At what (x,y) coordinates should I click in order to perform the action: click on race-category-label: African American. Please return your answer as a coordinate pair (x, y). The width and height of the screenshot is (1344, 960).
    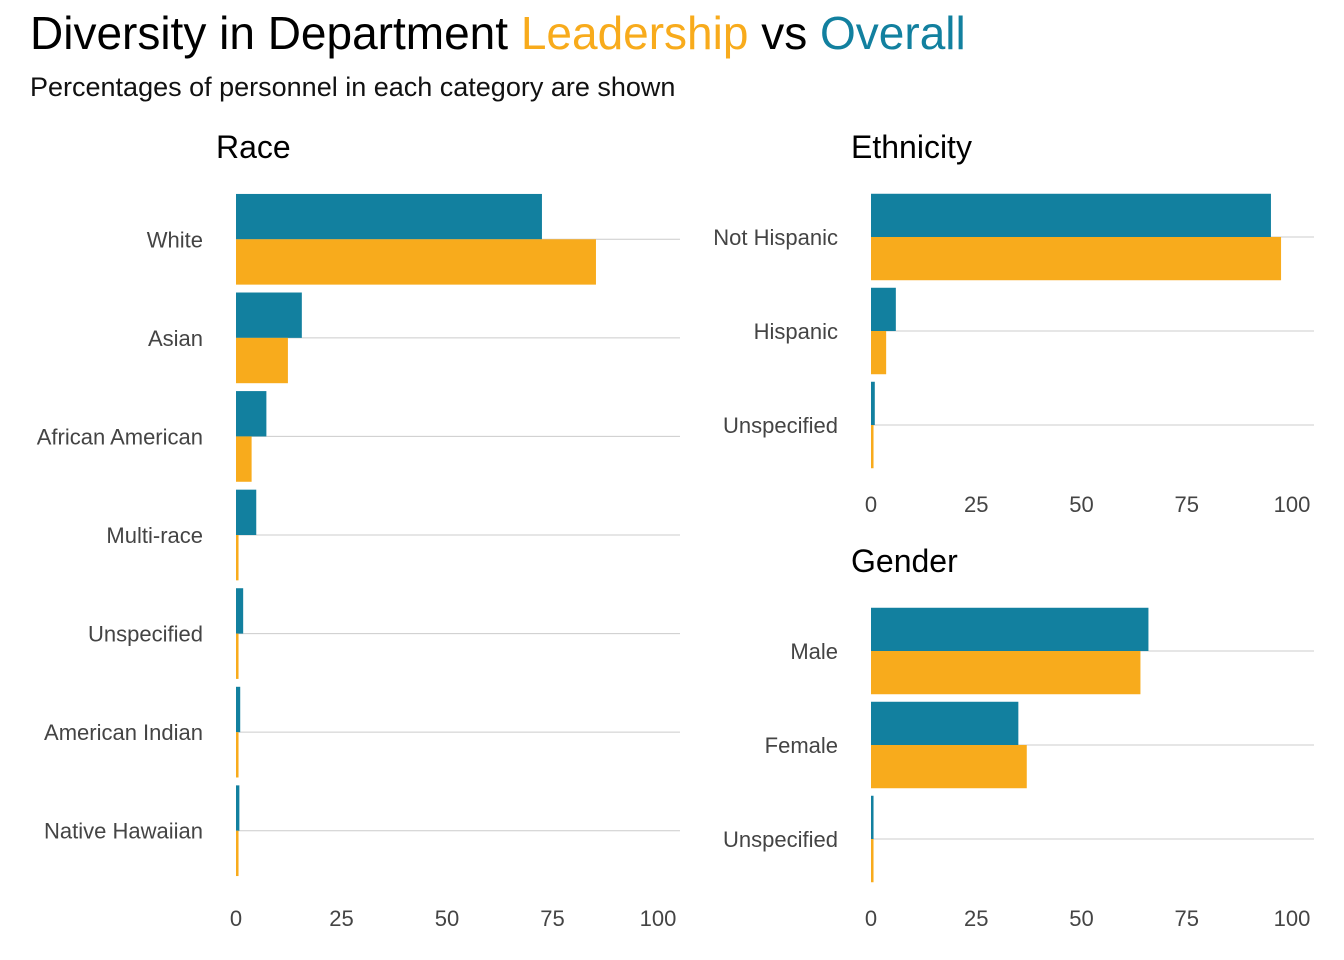
    Looking at the image, I should click on (120, 436).